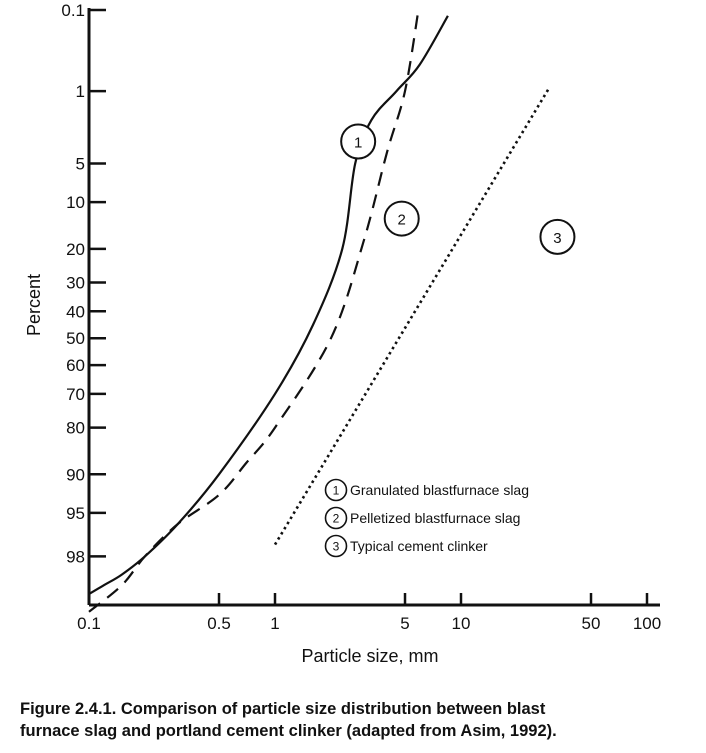 This screenshot has height=753, width=706. I want to click on y-axis-title: Percent, so click(34, 305).